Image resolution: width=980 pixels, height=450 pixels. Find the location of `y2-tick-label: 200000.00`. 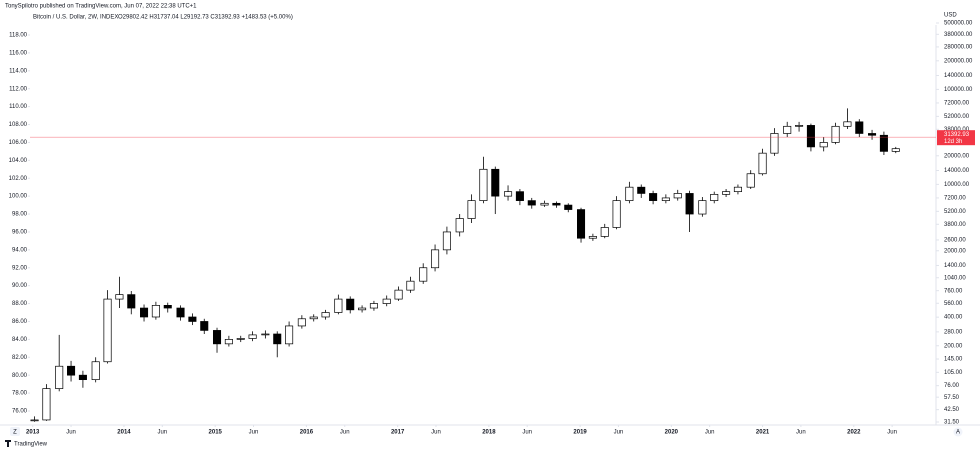

y2-tick-label: 200000.00 is located at coordinates (958, 61).